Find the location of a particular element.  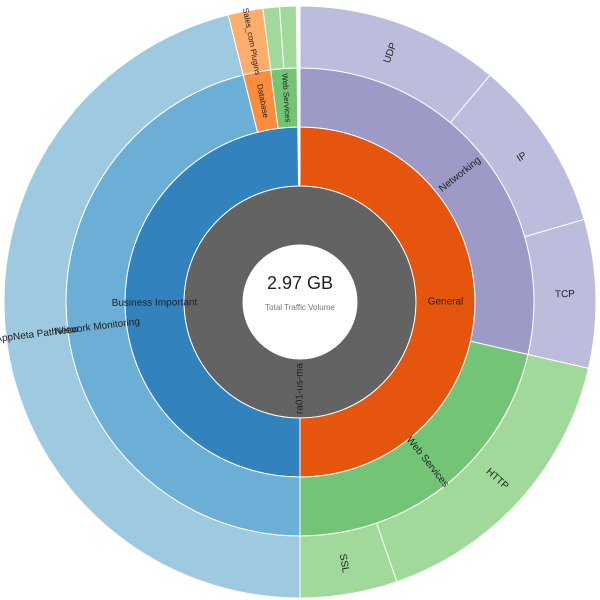

arc-label: General is located at coordinates (446, 302).